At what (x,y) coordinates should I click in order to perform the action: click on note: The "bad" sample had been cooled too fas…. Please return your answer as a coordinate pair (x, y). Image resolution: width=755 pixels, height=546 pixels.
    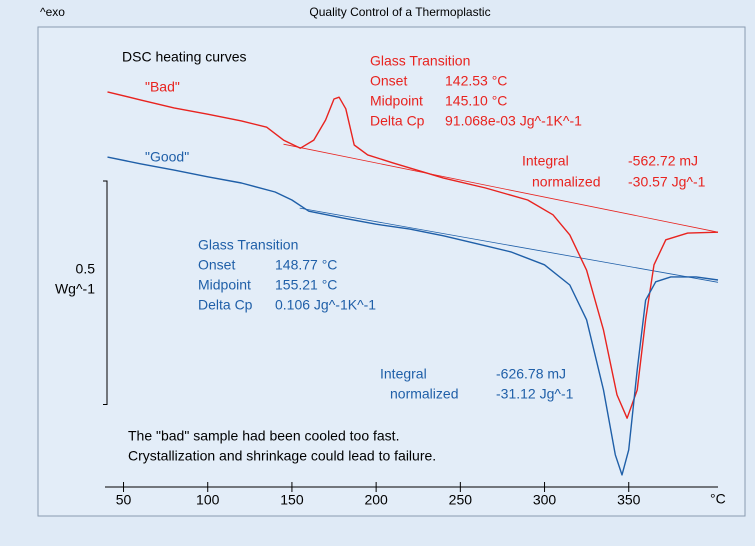
    Looking at the image, I should click on (263, 436).